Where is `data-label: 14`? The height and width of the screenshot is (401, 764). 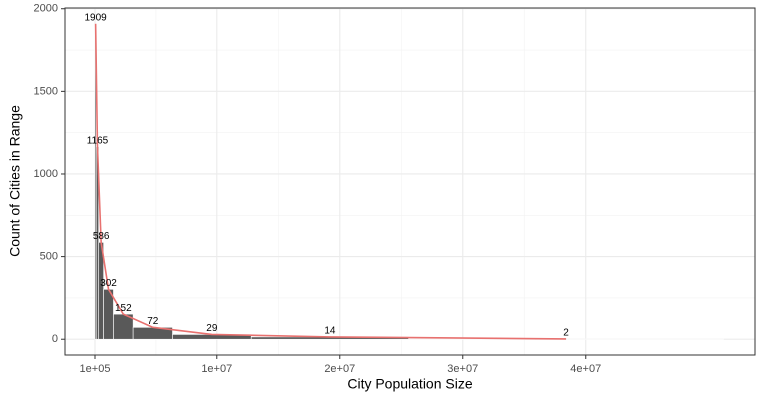
data-label: 14 is located at coordinates (330, 331).